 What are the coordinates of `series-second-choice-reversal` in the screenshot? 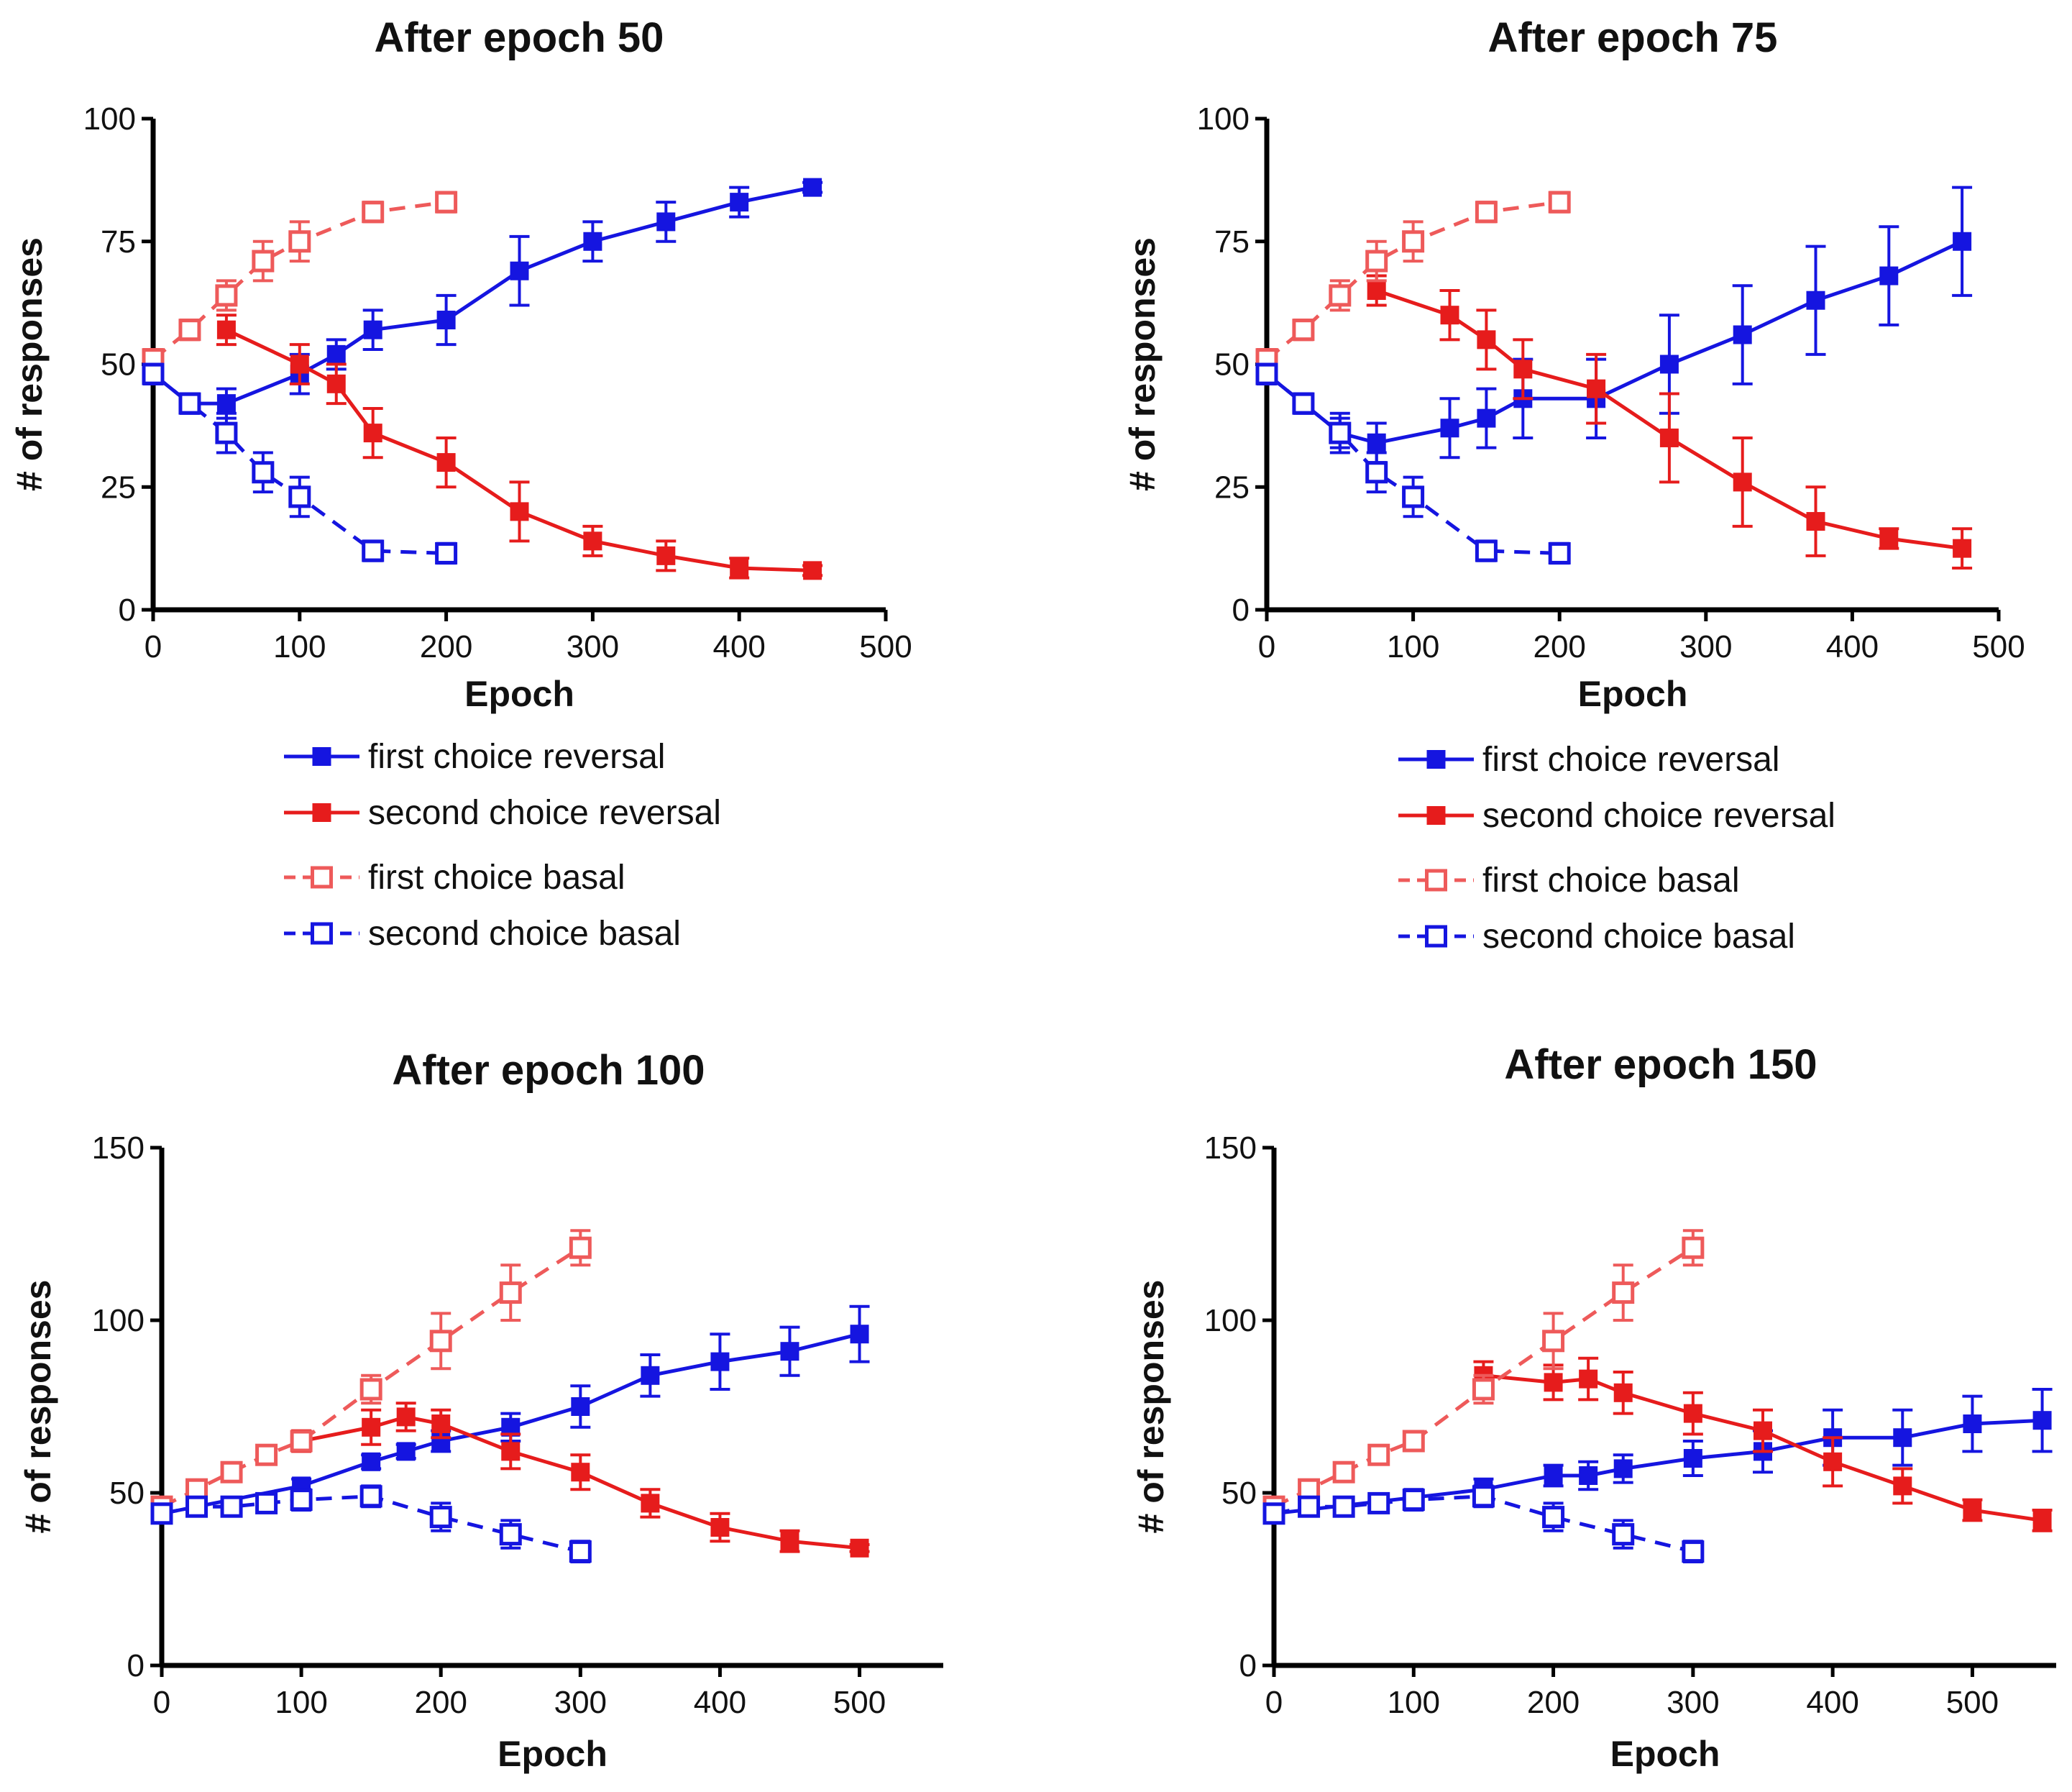 It's located at (519, 447).